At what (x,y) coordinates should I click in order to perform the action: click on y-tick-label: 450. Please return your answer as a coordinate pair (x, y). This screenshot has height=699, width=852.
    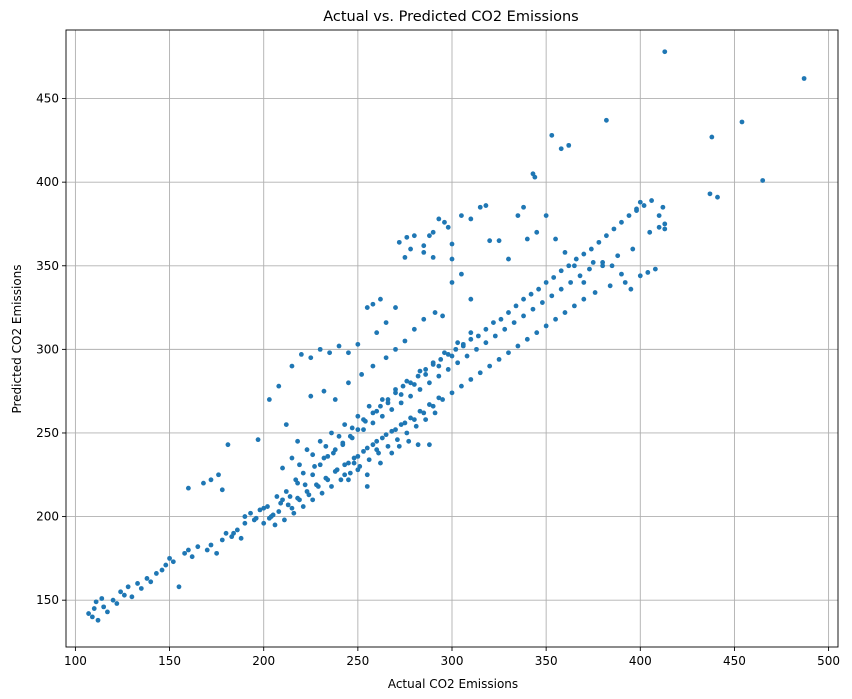
    Looking at the image, I should click on (47, 99).